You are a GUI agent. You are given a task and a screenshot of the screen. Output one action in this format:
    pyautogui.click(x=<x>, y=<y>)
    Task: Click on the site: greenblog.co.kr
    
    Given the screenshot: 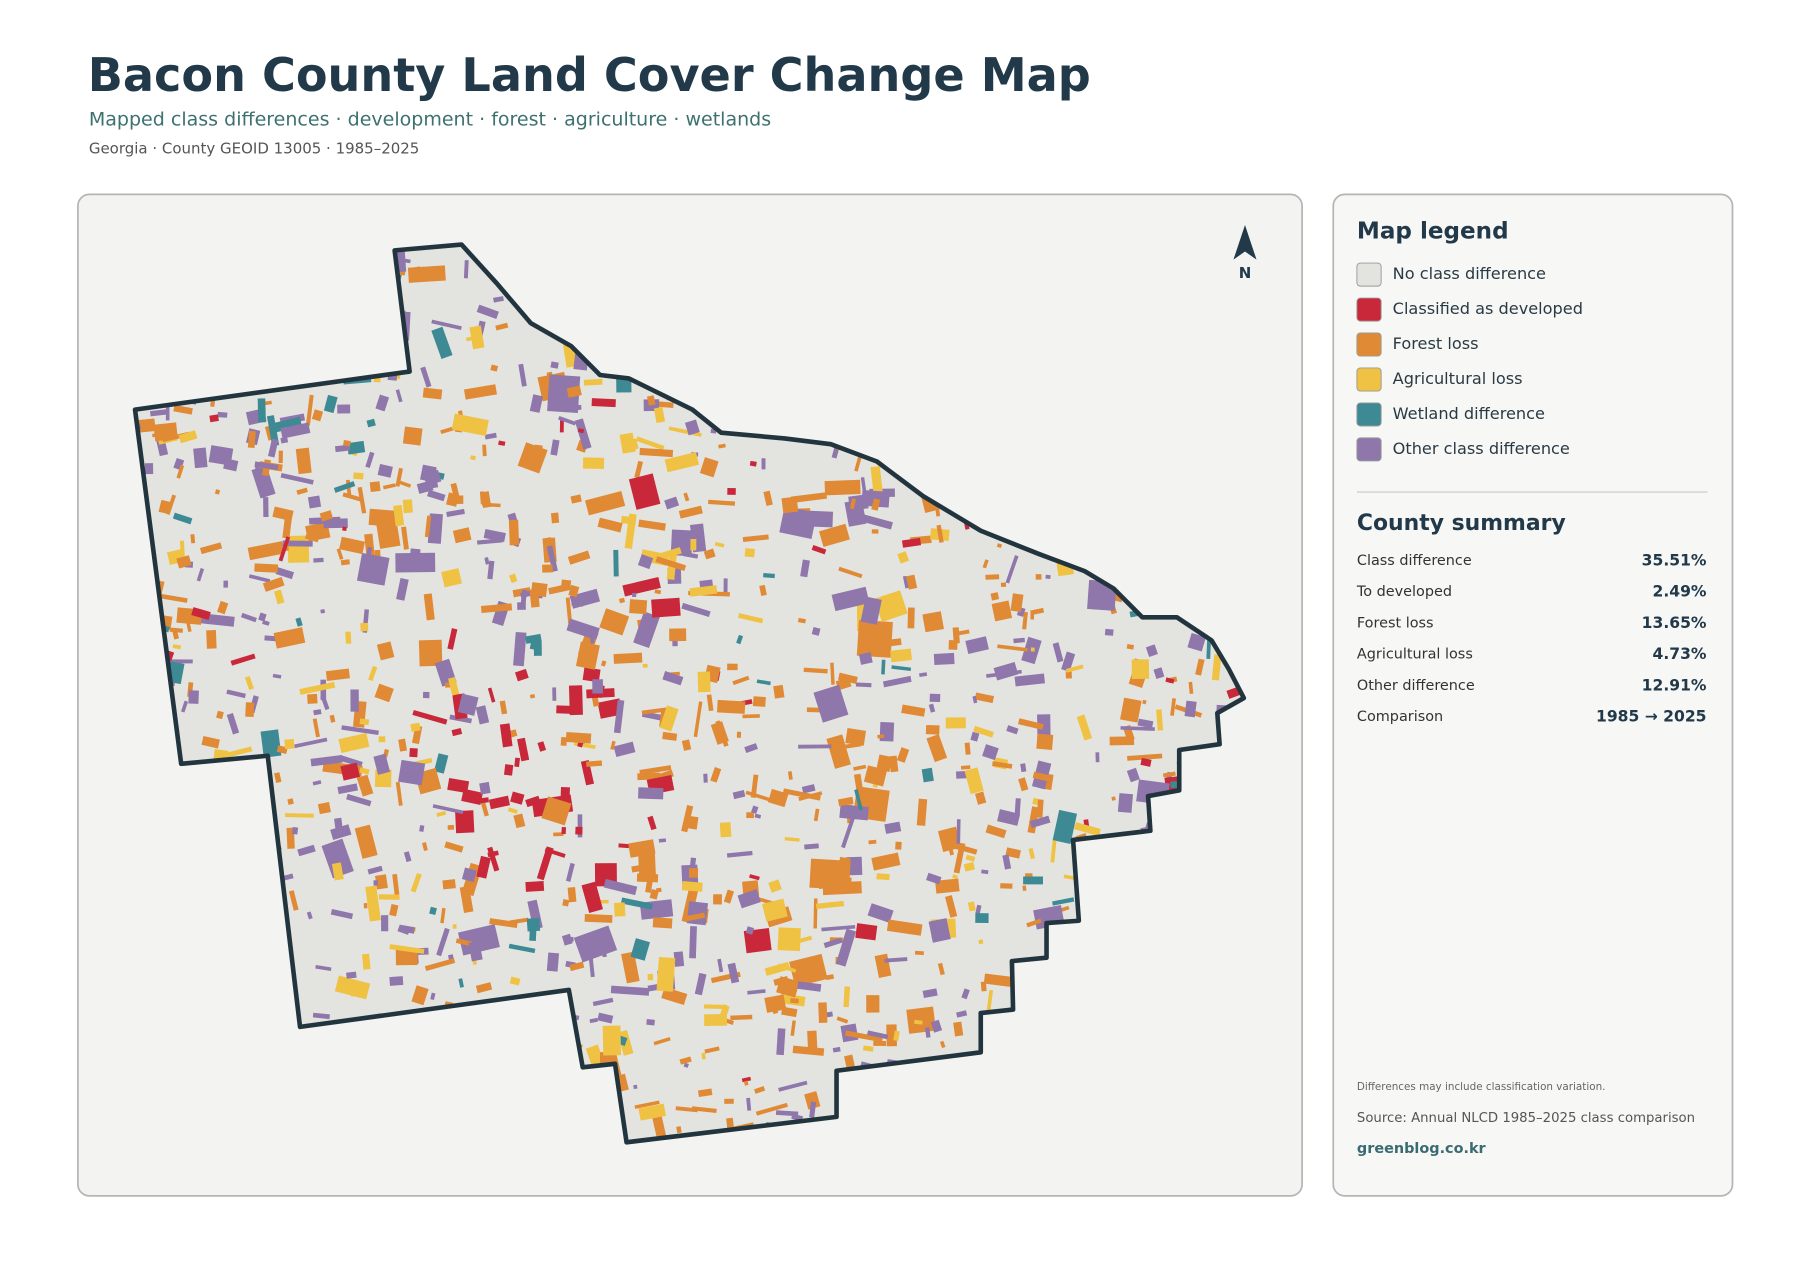 What is the action you would take?
    pyautogui.click(x=1422, y=1149)
    